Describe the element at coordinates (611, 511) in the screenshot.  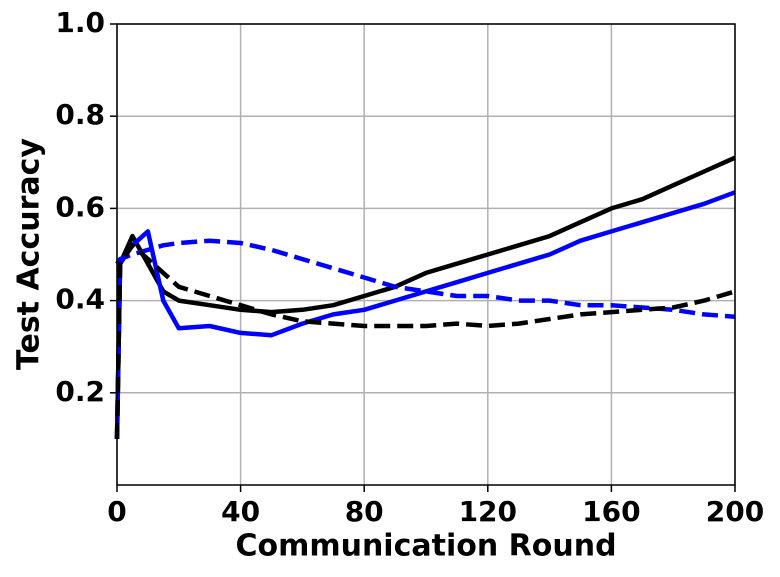
I see `x-tick-label: 160` at that location.